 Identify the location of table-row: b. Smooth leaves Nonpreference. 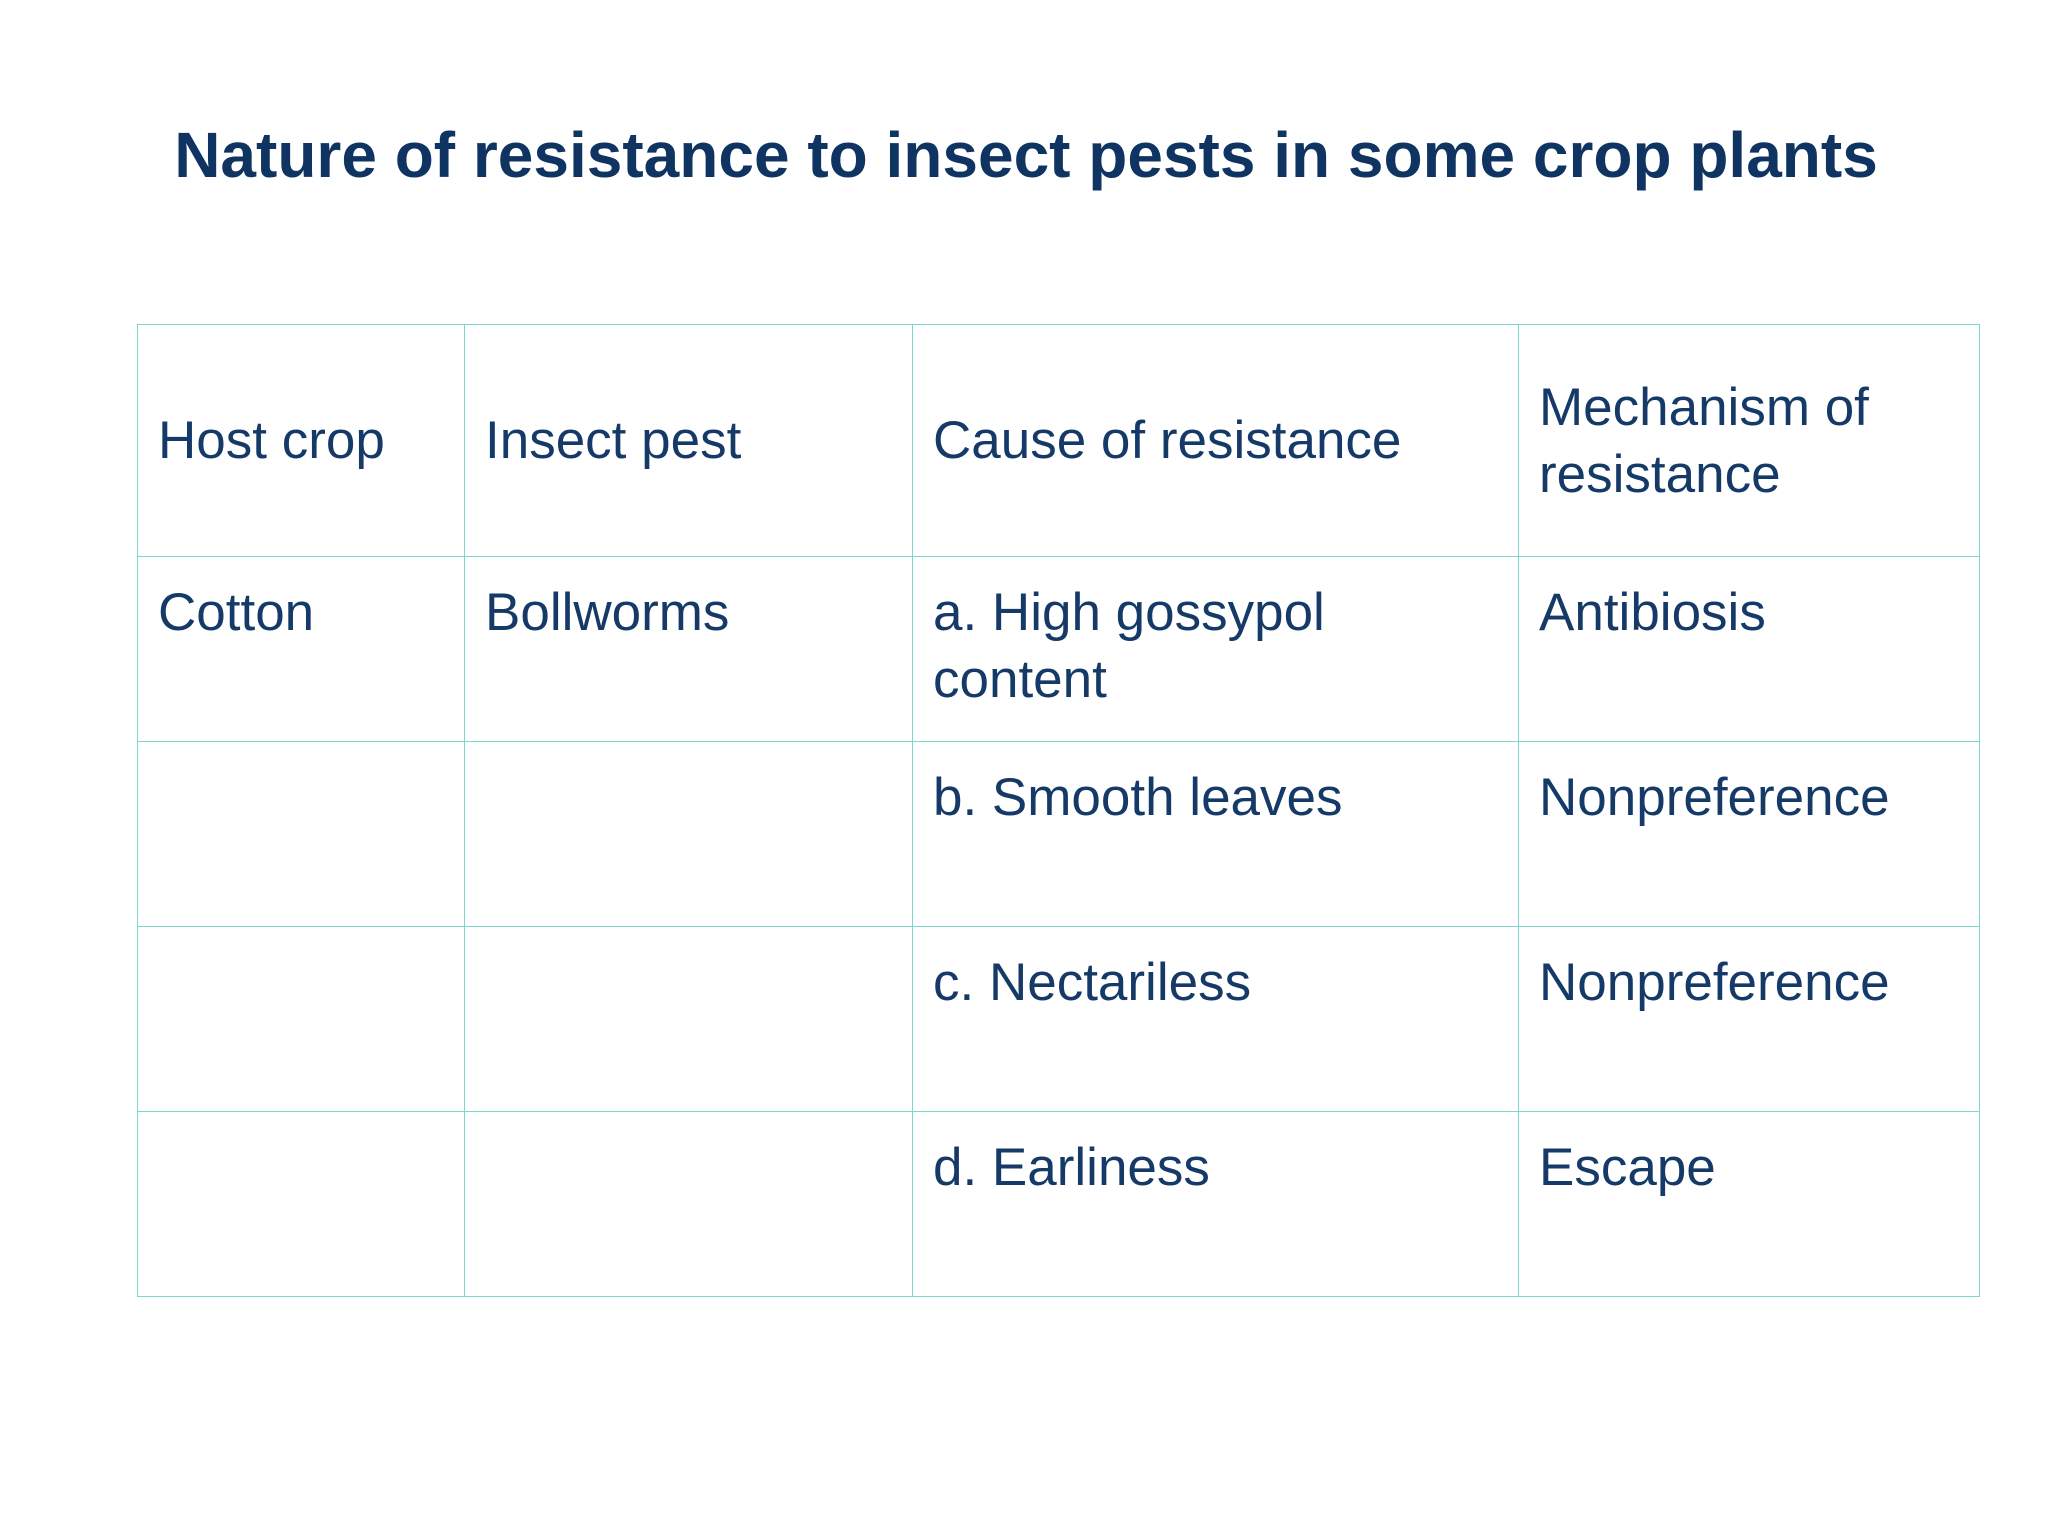
(1058, 834).